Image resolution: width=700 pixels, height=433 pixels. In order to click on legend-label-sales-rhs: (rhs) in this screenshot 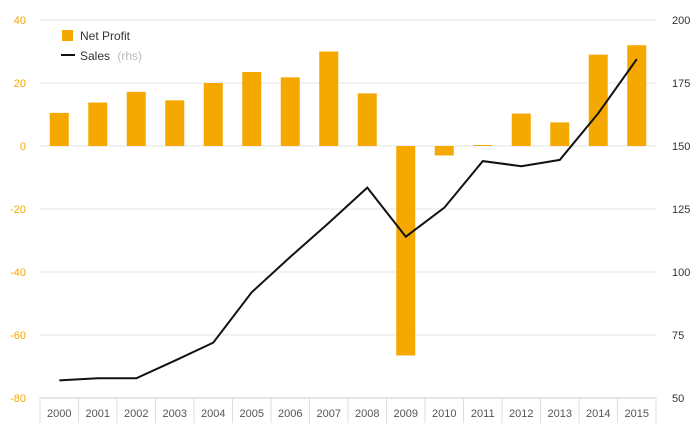, I will do `click(129, 56)`.